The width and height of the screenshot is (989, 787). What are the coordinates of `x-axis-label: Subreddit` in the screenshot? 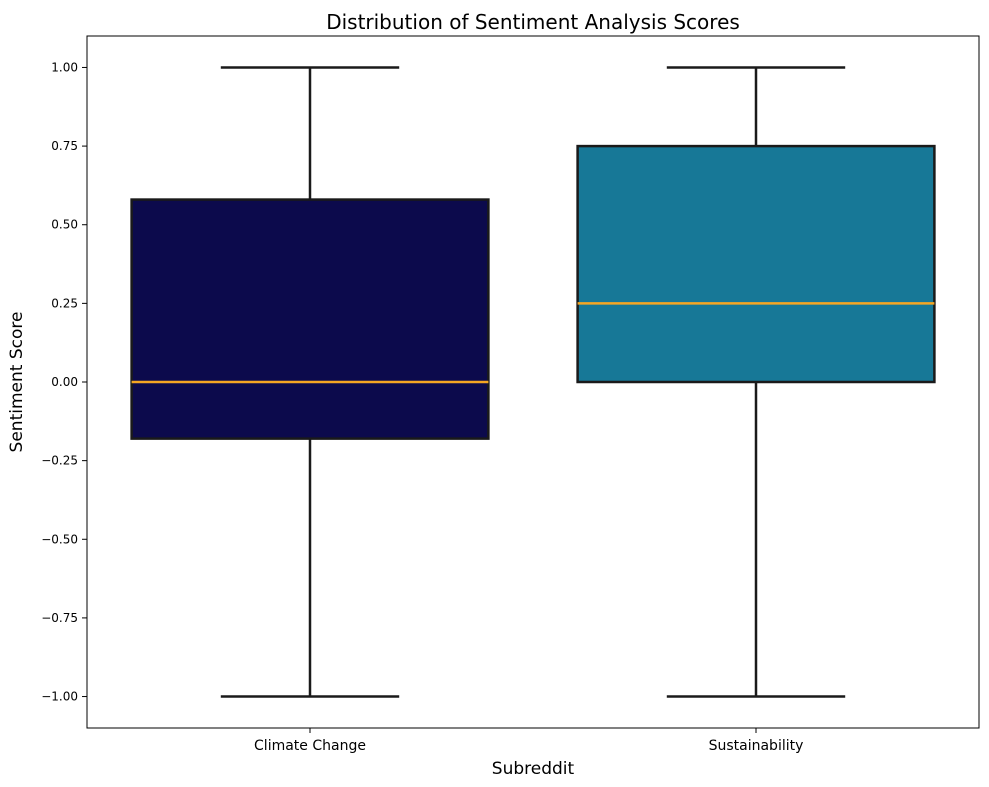 It's located at (533, 769).